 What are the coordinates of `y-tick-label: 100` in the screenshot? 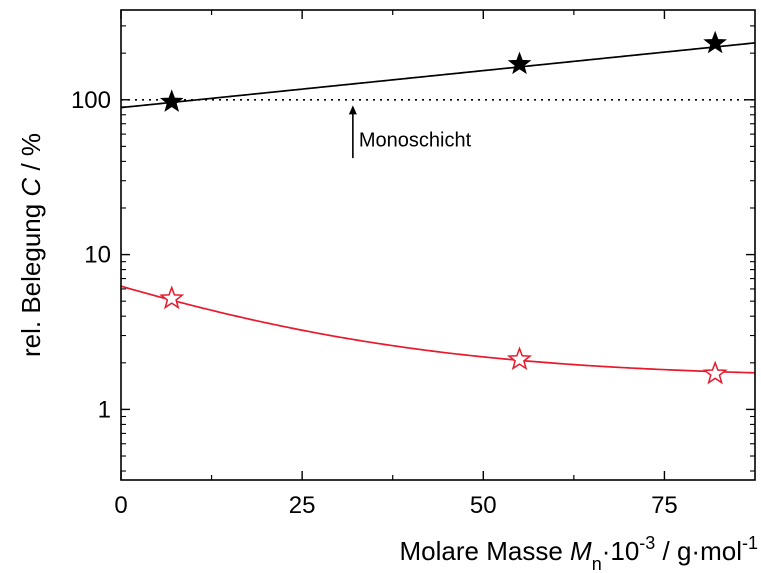 It's located at (91, 100).